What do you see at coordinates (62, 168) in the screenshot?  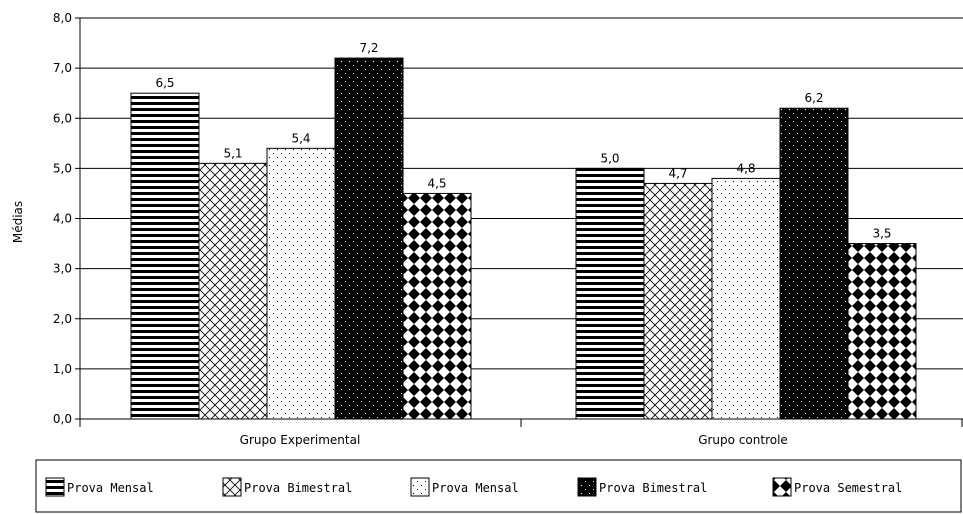 I see `y-tick-label: 5,0` at bounding box center [62, 168].